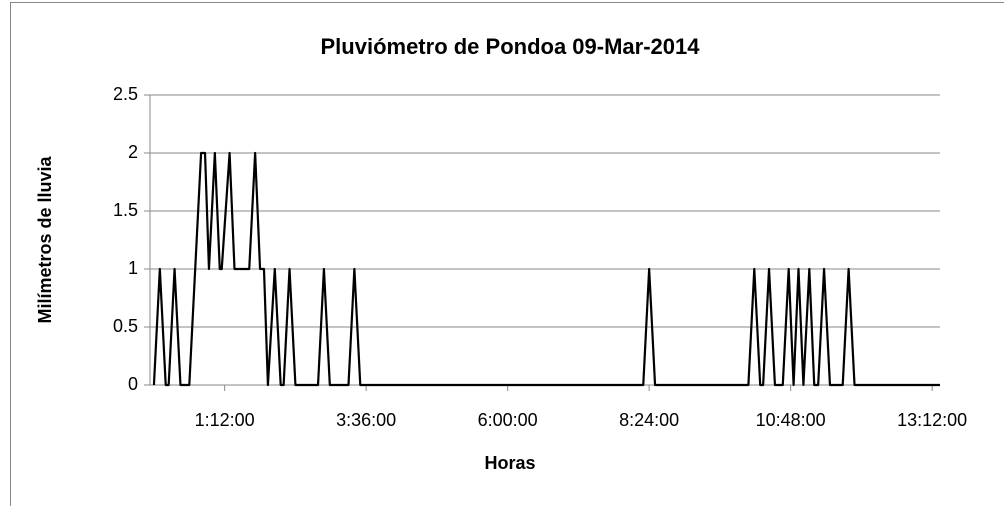 The height and width of the screenshot is (506, 1004). I want to click on y-tick-label: 1.5, so click(125, 210).